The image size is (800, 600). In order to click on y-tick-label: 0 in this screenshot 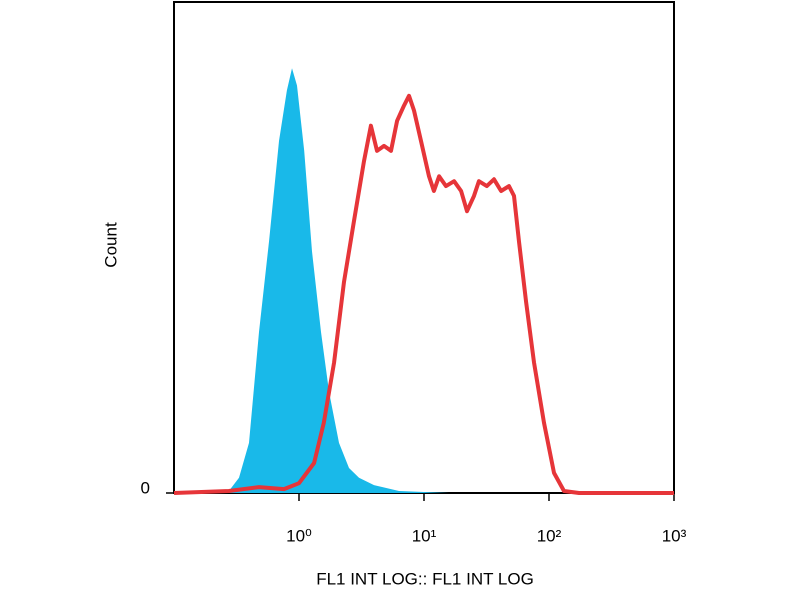, I will do `click(145, 487)`.